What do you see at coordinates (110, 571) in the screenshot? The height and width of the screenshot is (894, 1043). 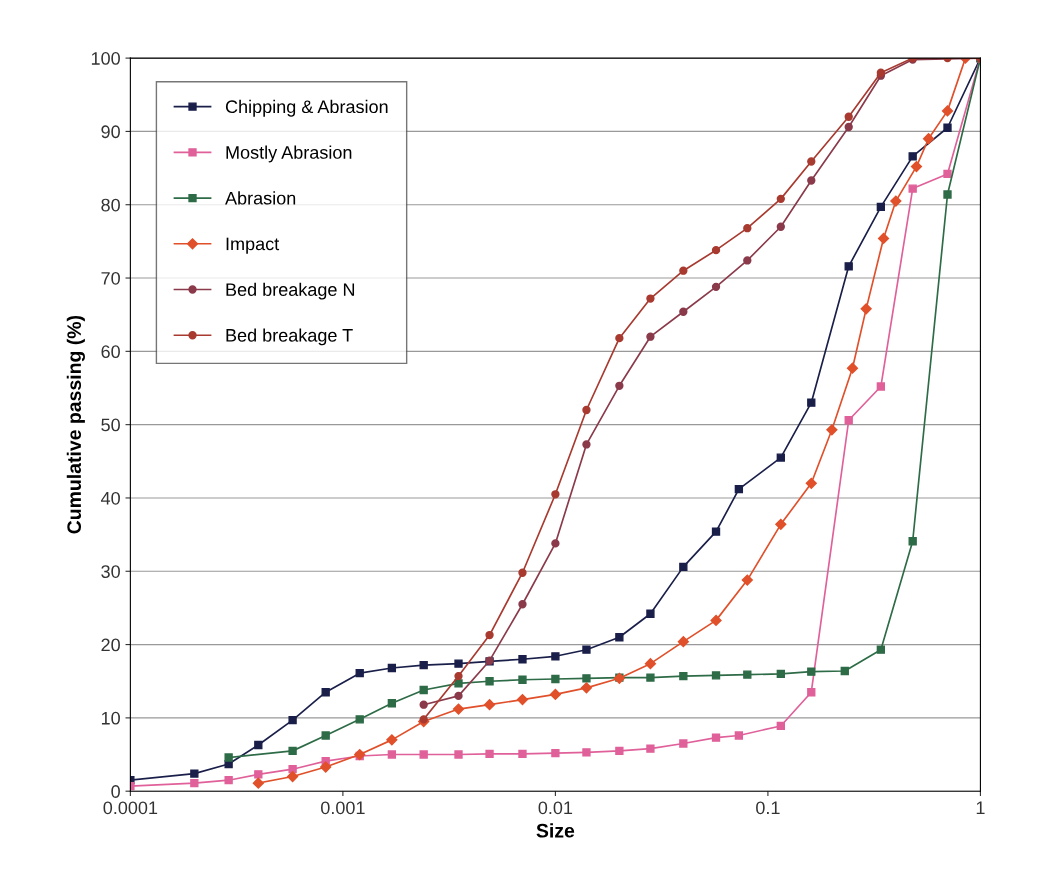 I see `y-tick-label: 30` at bounding box center [110, 571].